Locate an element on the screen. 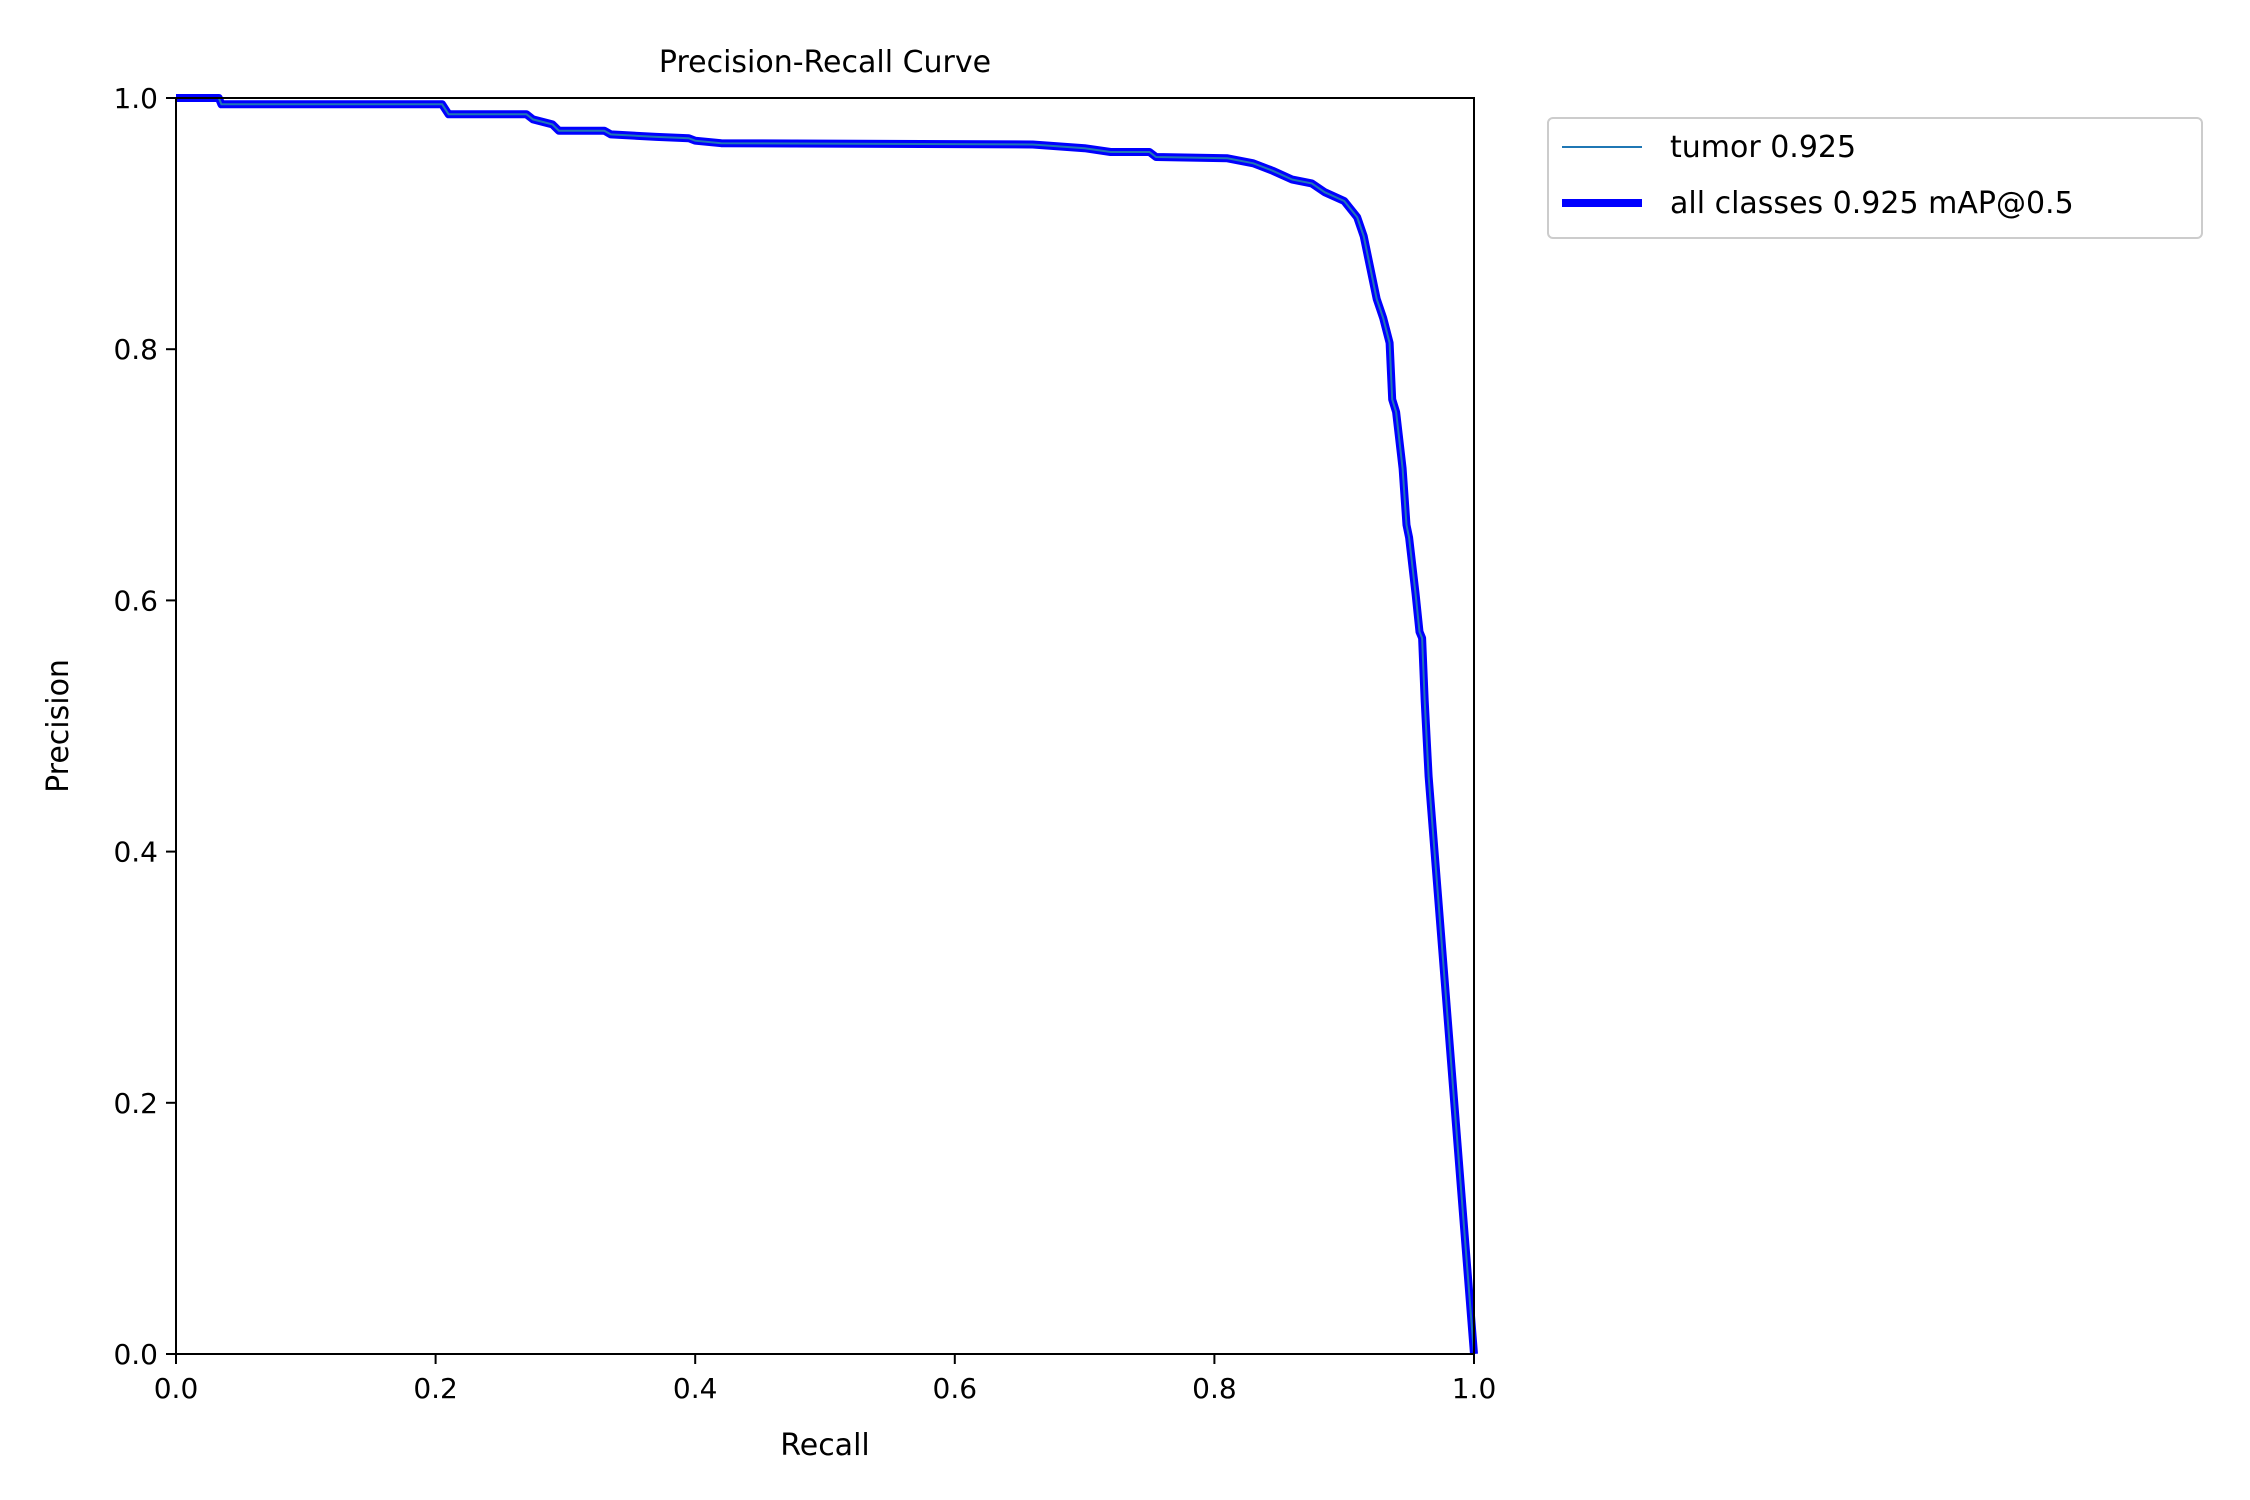 Image resolution: width=2250 pixels, height=1500 pixels. y-axis-label: Precision is located at coordinates (58, 726).